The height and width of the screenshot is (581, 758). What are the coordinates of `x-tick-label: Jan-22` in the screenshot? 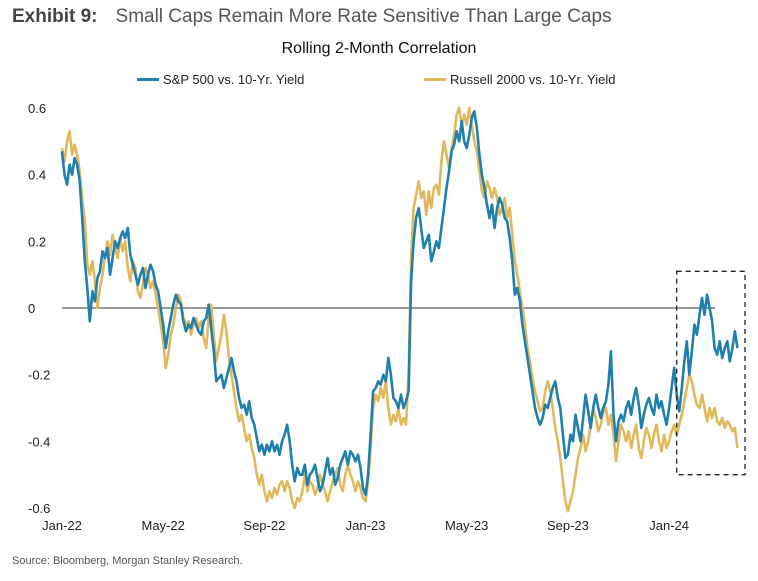 It's located at (62, 525).